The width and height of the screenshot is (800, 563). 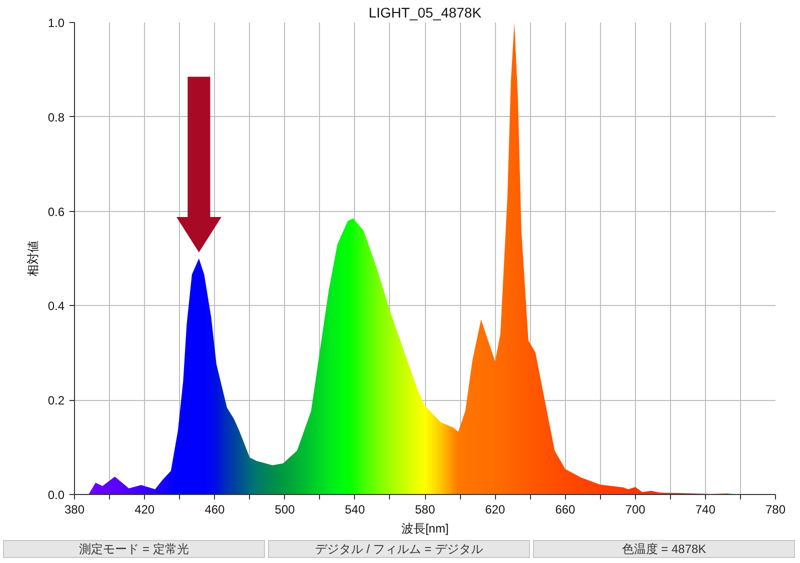 I want to click on y-tick-label: 0.6, so click(x=56, y=211).